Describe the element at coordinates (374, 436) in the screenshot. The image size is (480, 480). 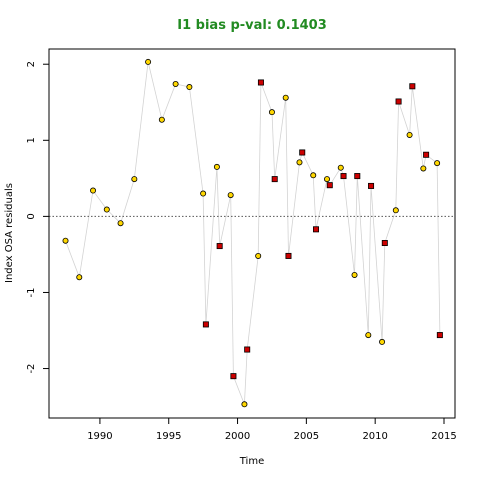
I see `x-tick-label: 2010` at that location.